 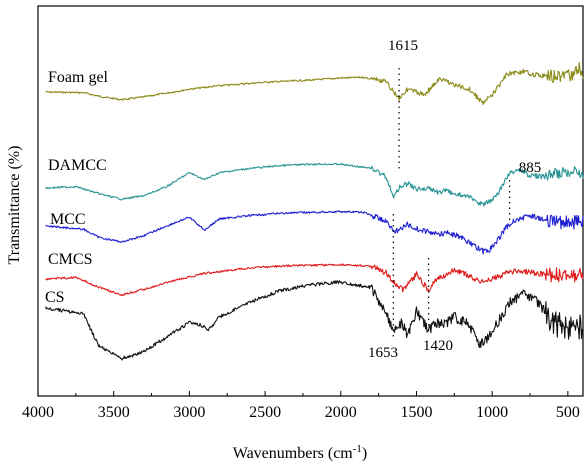 What do you see at coordinates (55, 297) in the screenshot?
I see `series-label-cs: CS` at bounding box center [55, 297].